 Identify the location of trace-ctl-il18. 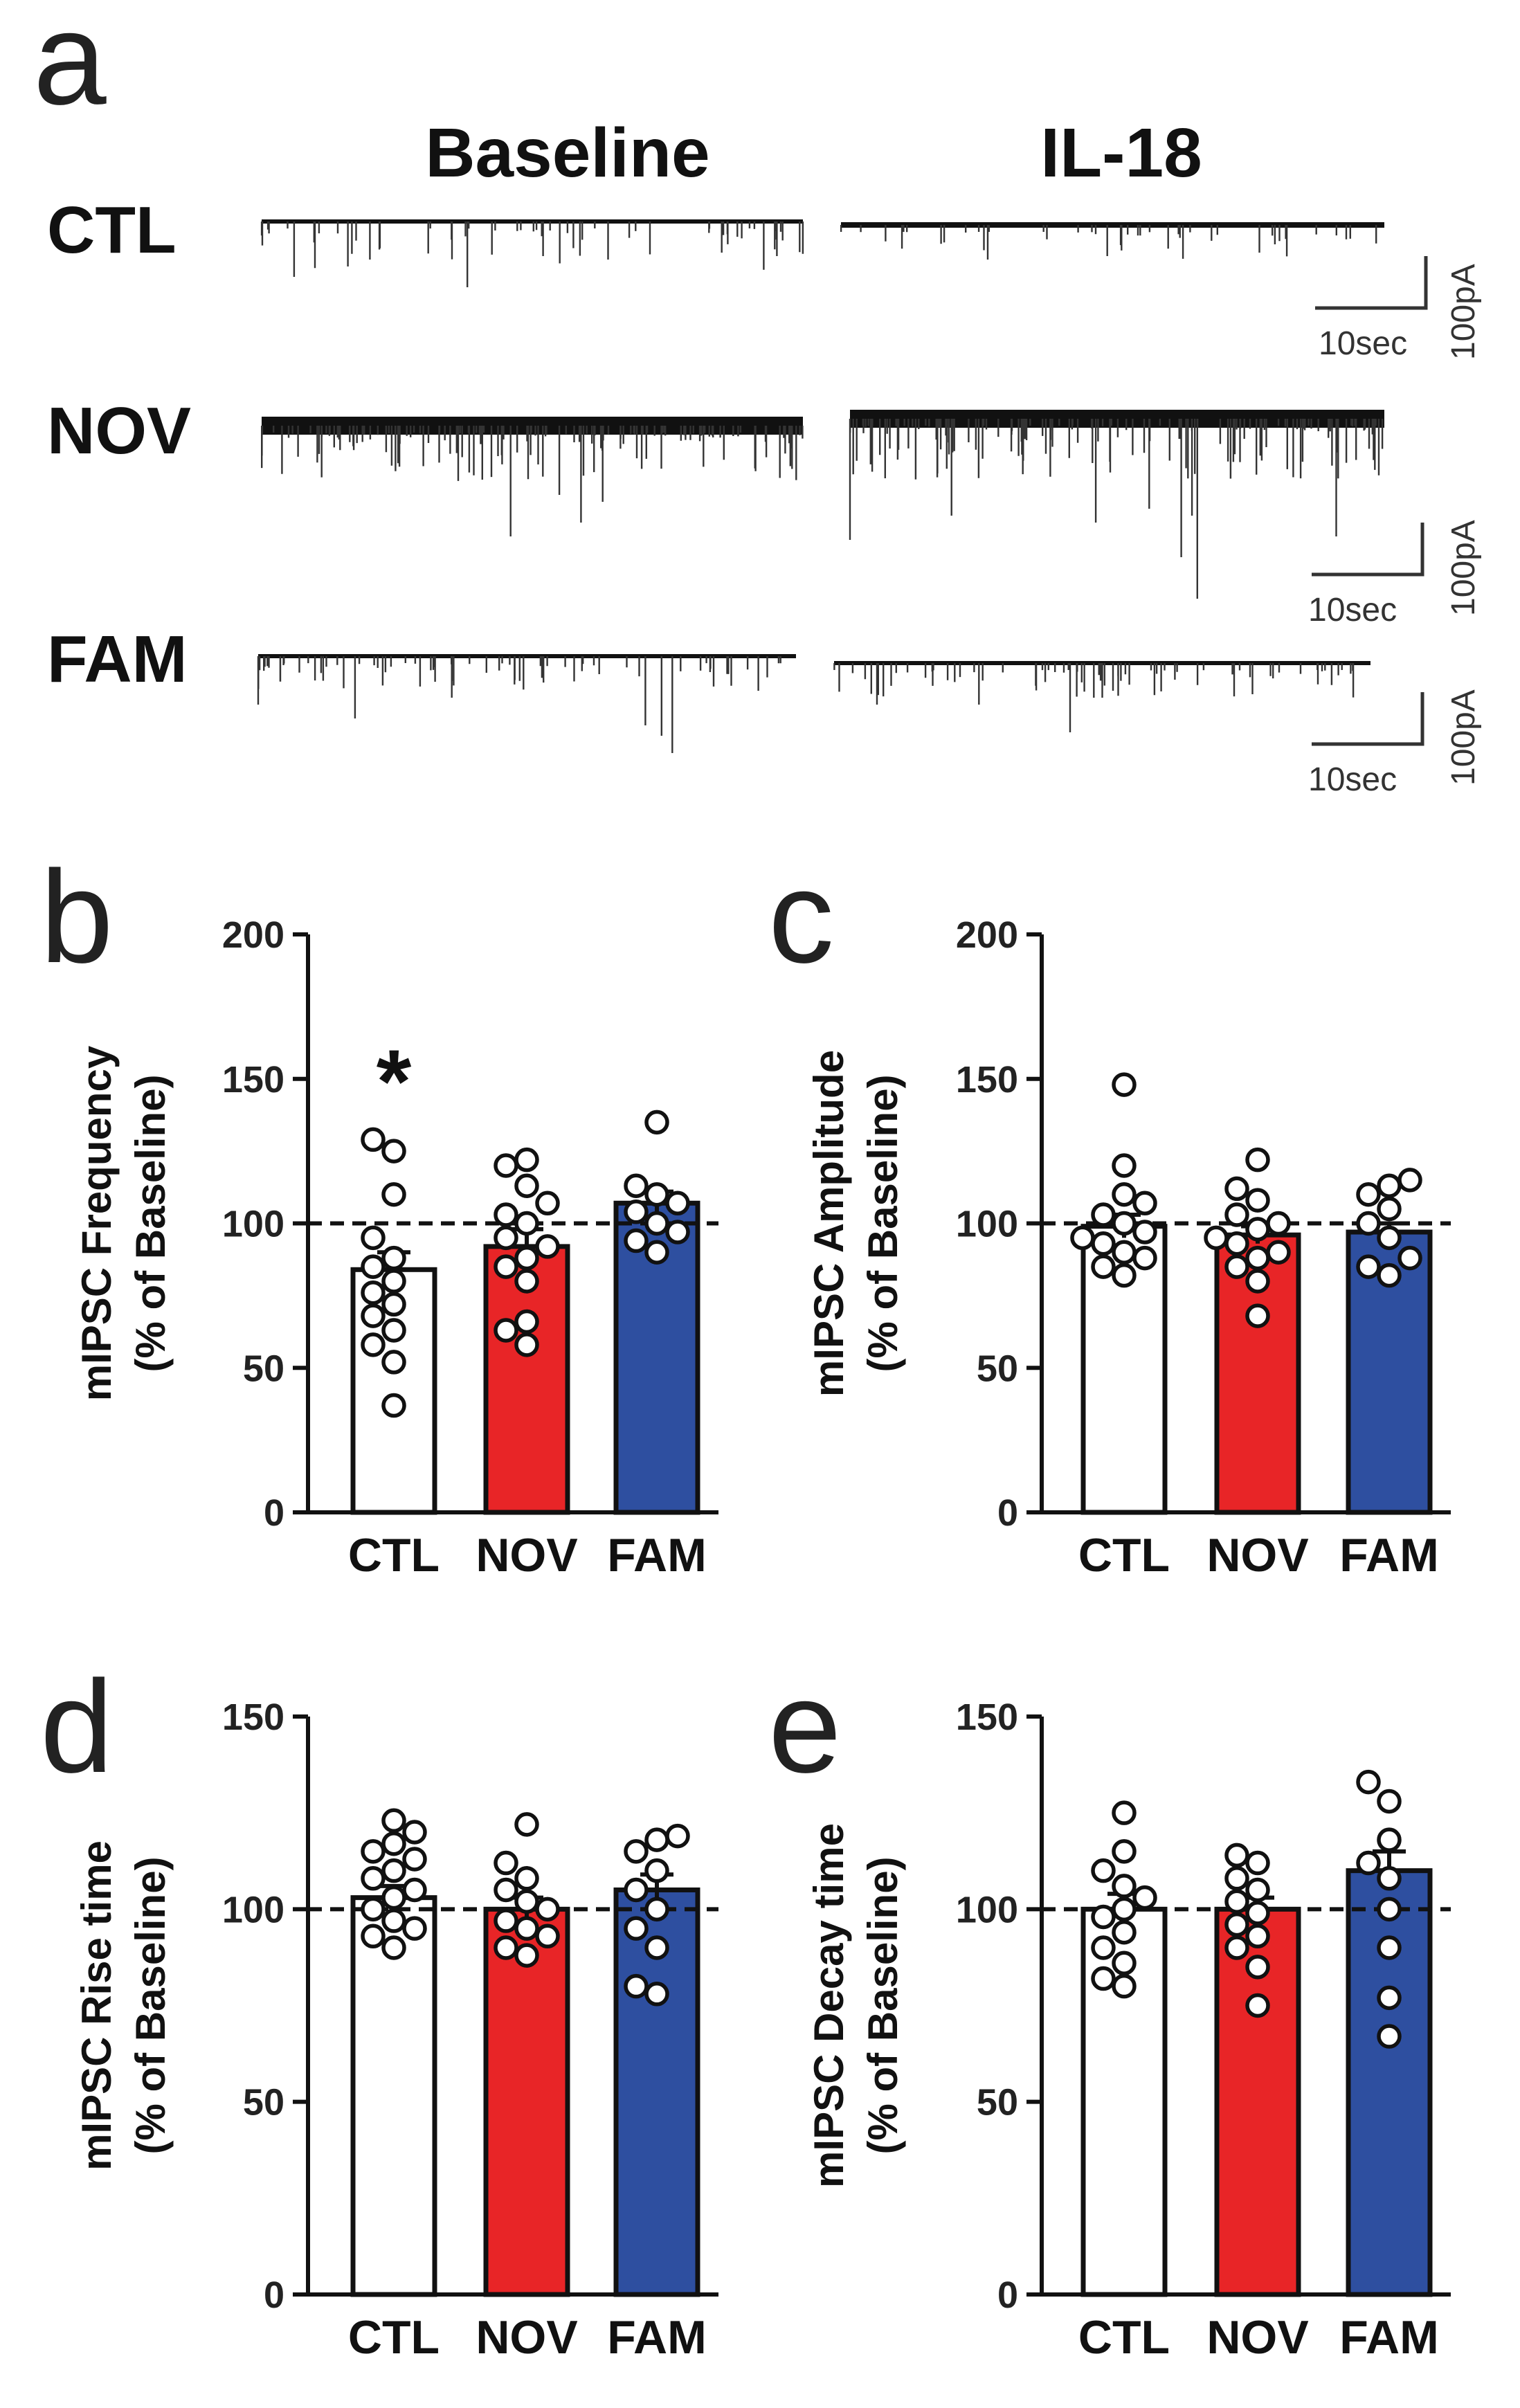
(1112, 241).